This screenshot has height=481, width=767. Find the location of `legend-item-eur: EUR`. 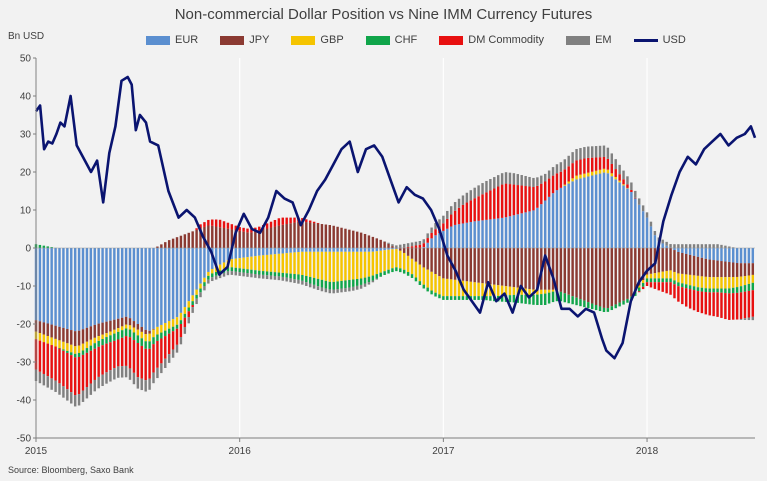

legend-item-eur: EUR is located at coordinates (172, 40).